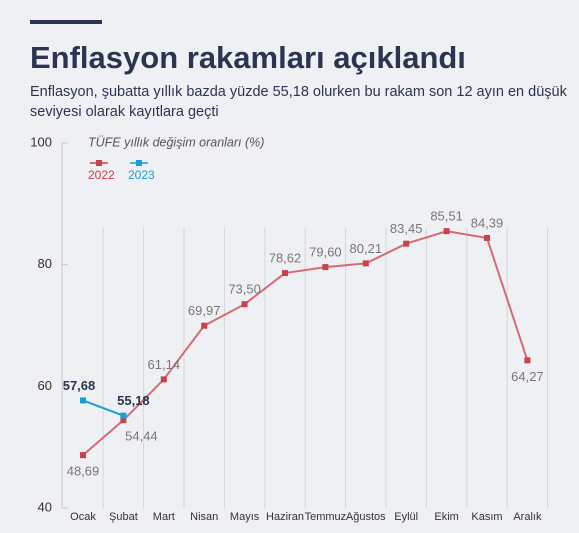 This screenshot has height=533, width=579. Describe the element at coordinates (133, 400) in the screenshot. I see `data-label: 55,18` at that location.